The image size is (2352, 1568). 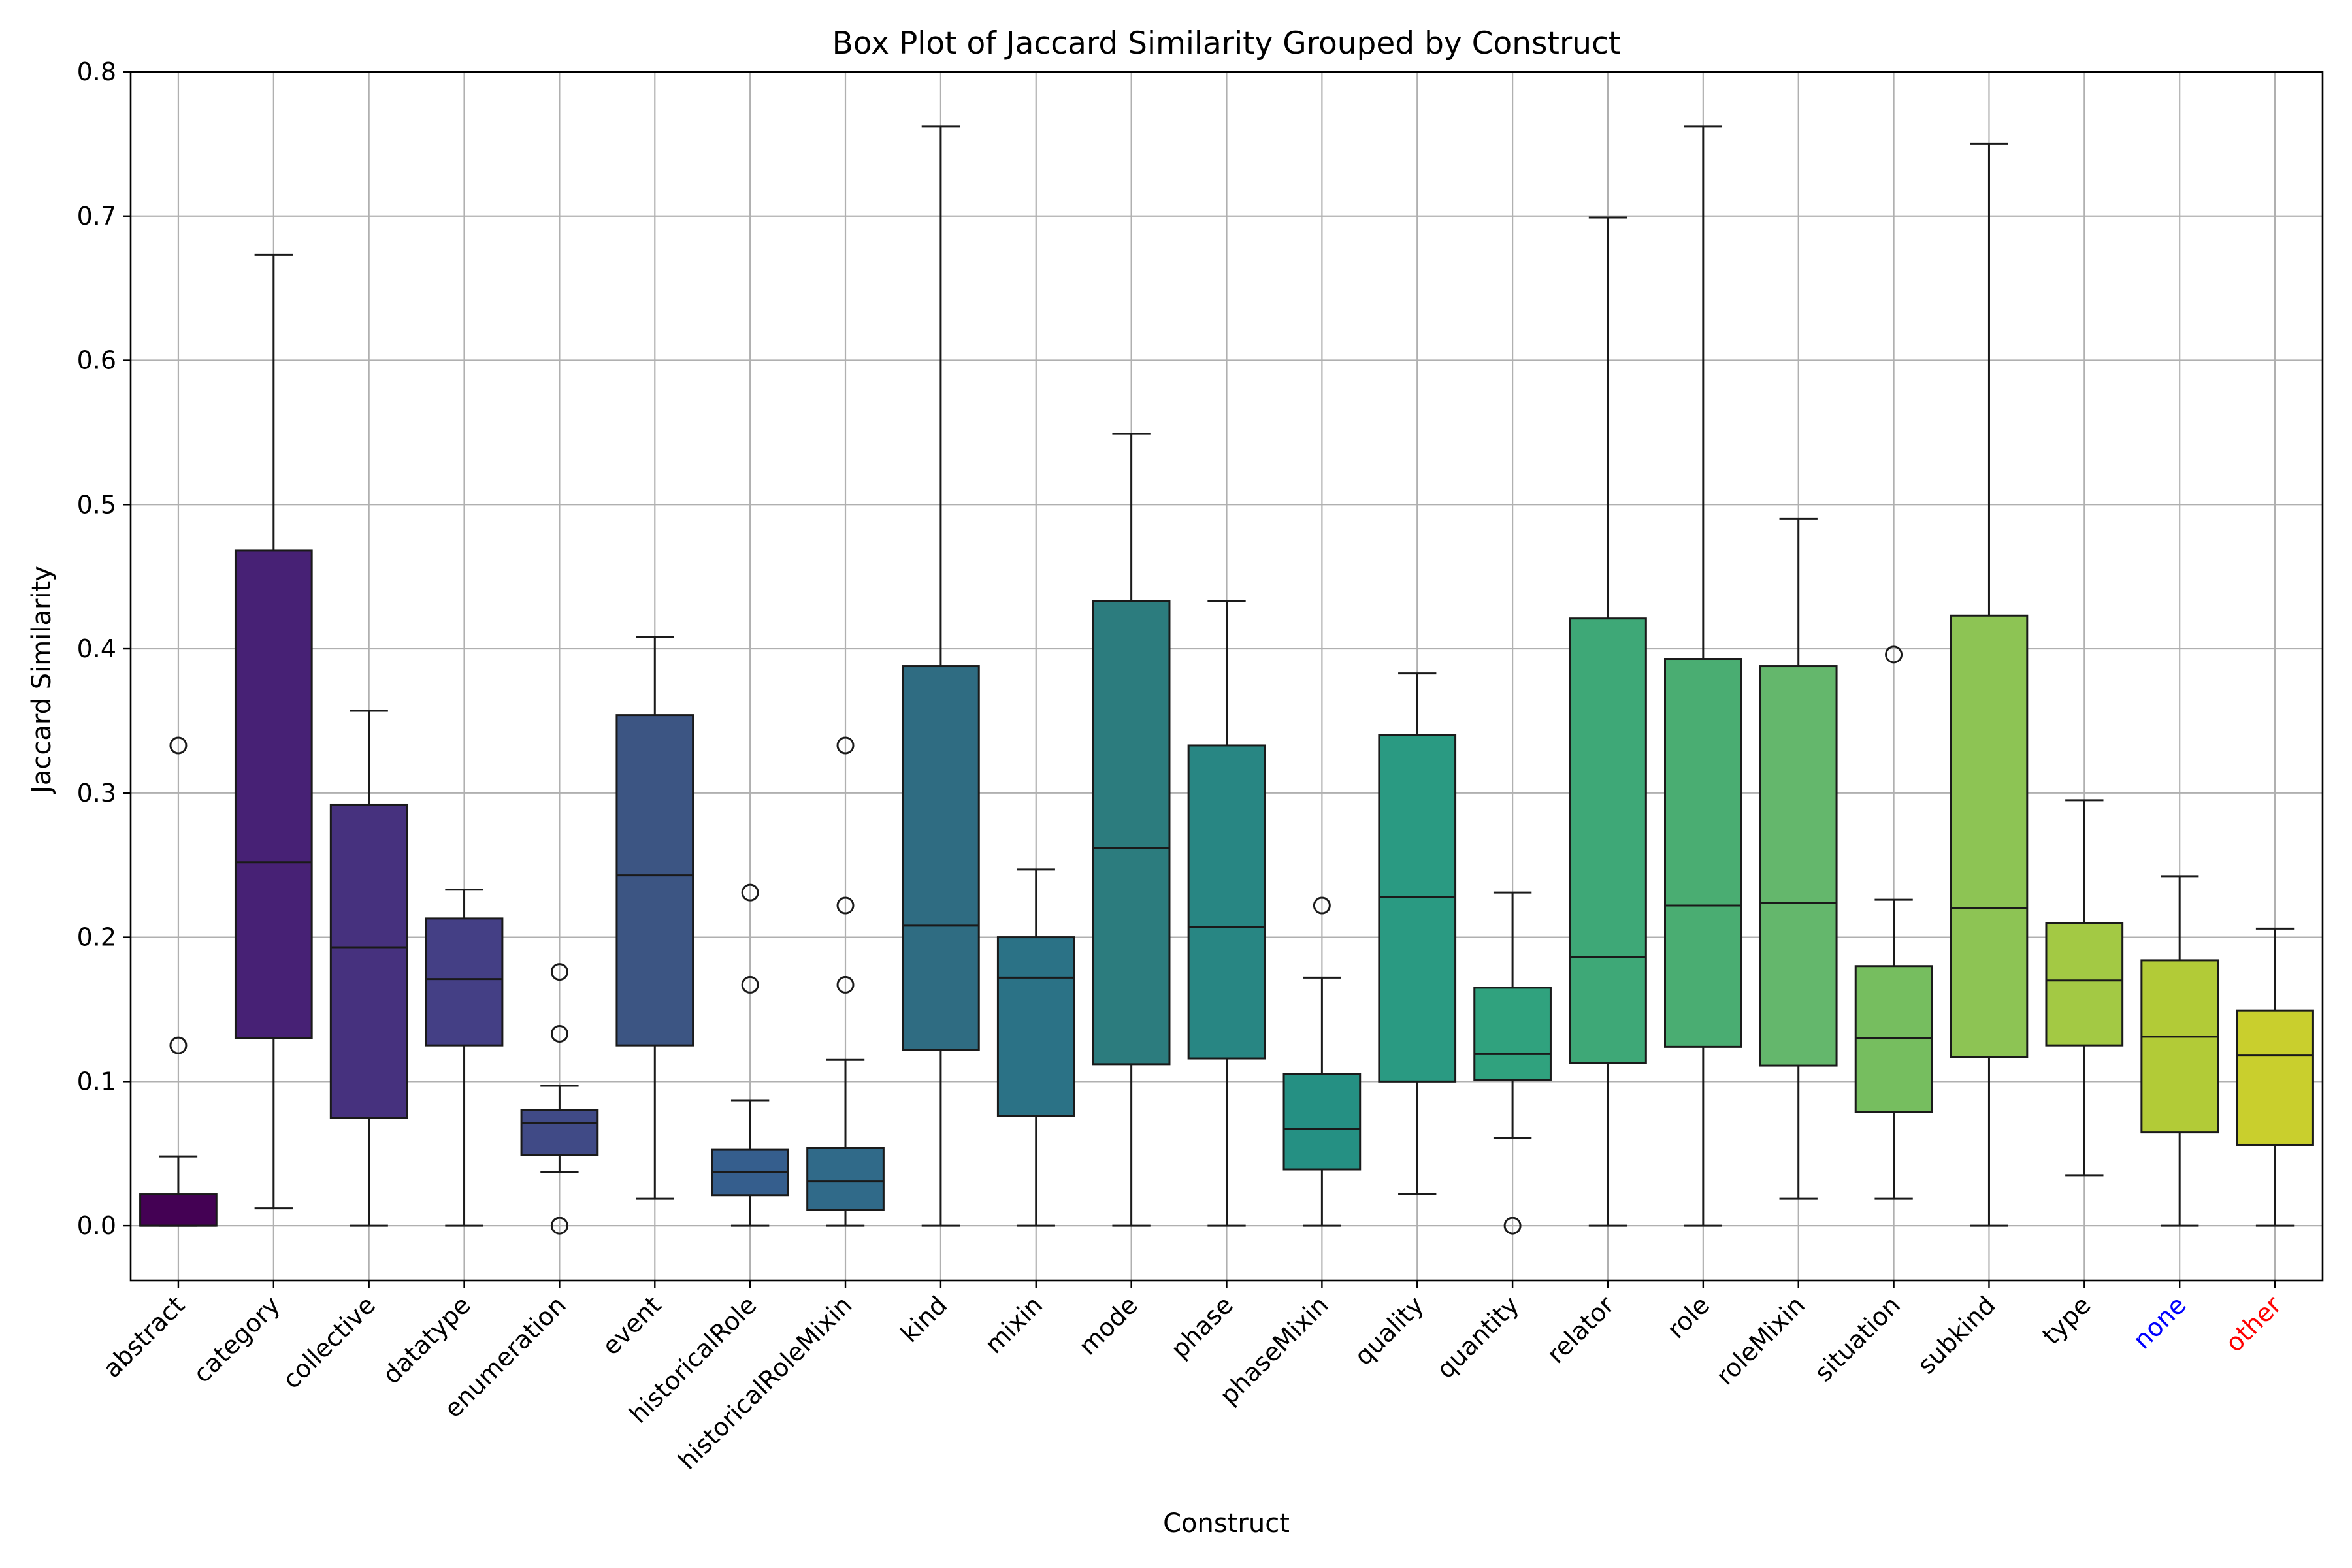 What do you see at coordinates (96, 360) in the screenshot?
I see `y-tick-label: 0.6` at bounding box center [96, 360].